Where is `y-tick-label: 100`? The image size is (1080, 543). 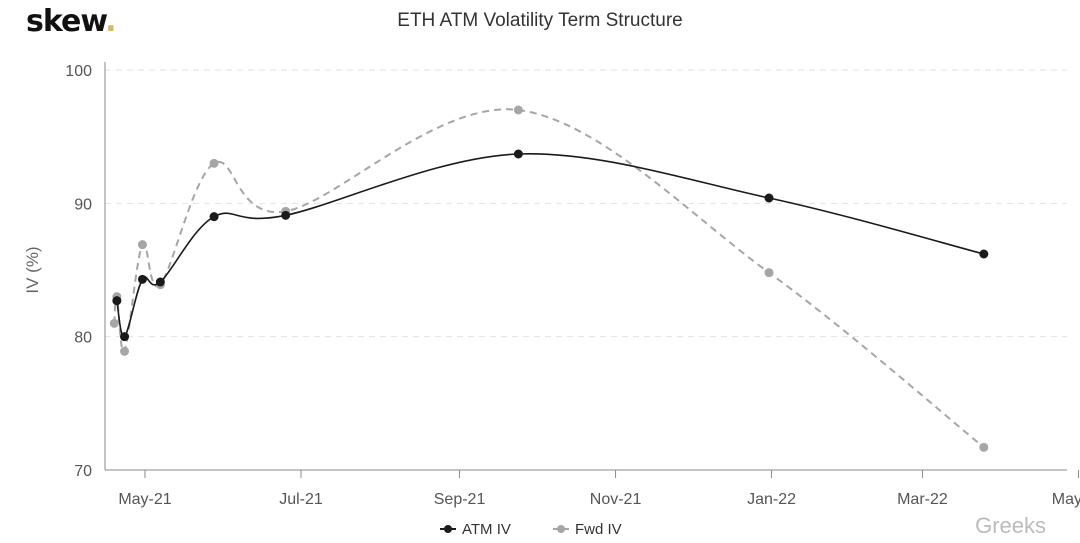 y-tick-label: 100 is located at coordinates (78, 71).